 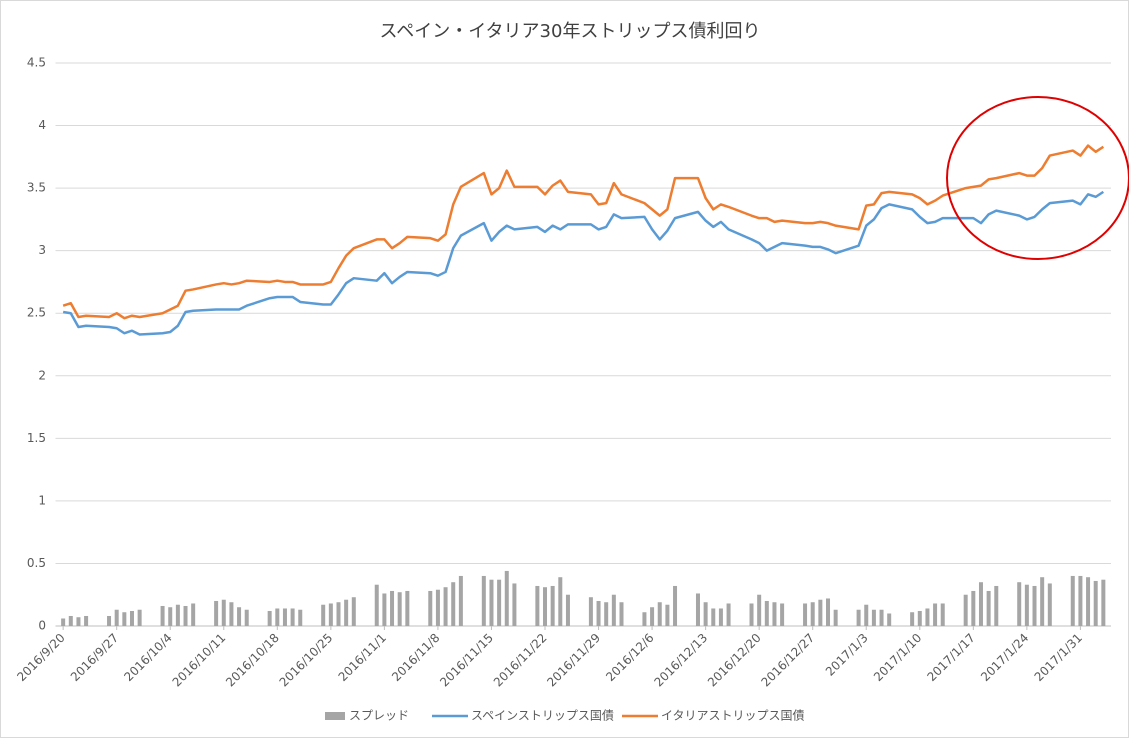 What do you see at coordinates (379, 716) in the screenshot?
I see `legend-label: スプレッド` at bounding box center [379, 716].